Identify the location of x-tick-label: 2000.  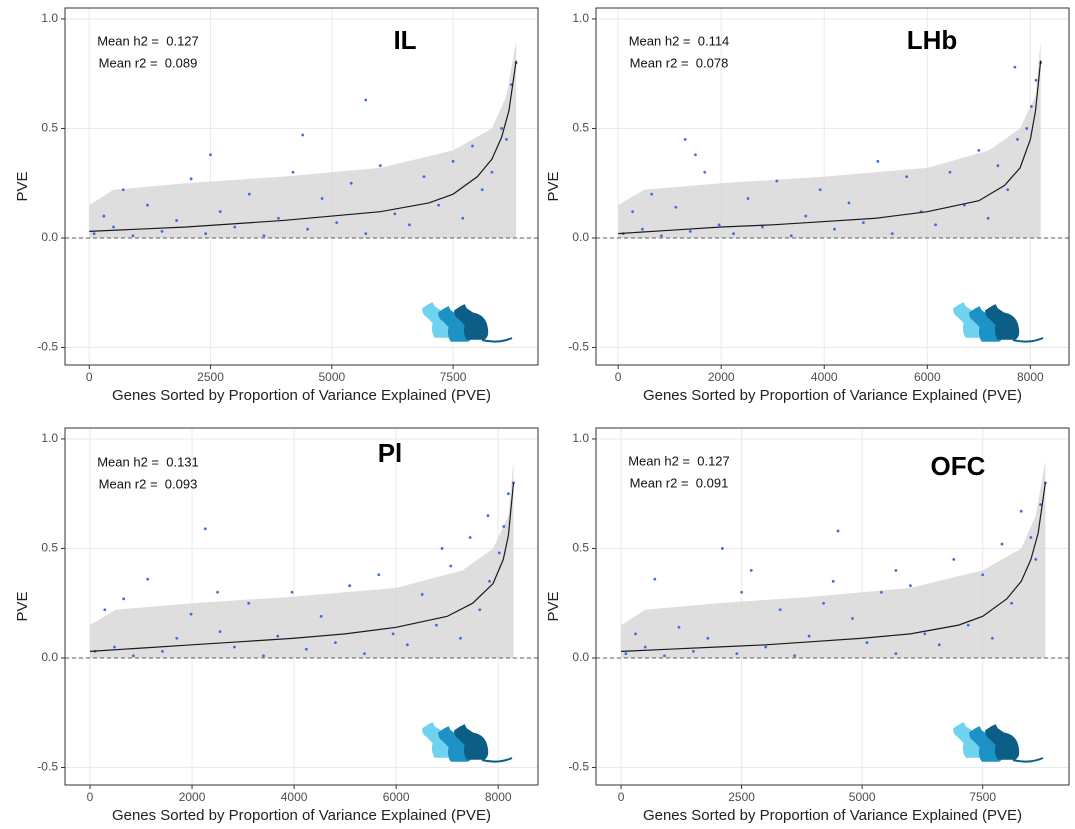
(721, 377).